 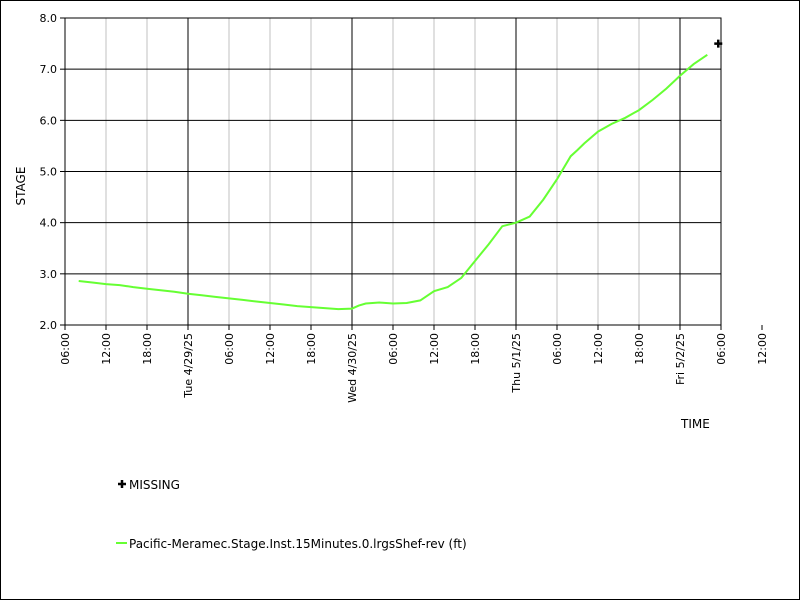 I want to click on x-tick-label: Tue 4/29/25, so click(x=188, y=366).